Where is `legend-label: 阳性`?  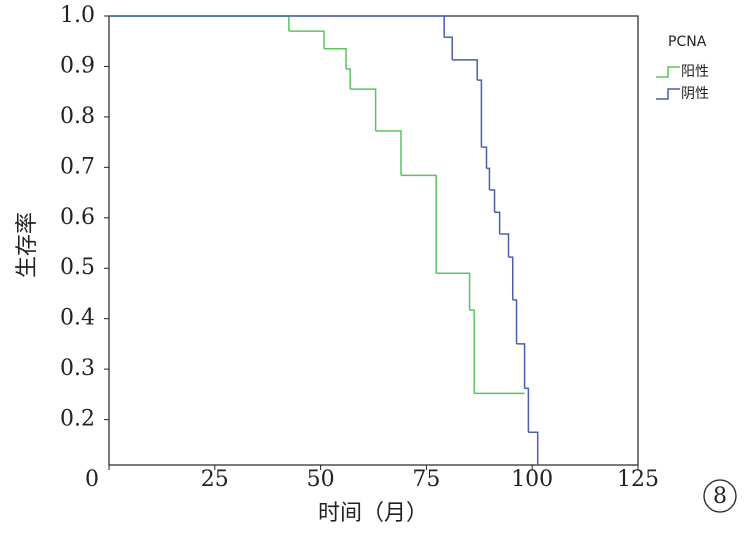 legend-label: 阳性 is located at coordinates (695, 72).